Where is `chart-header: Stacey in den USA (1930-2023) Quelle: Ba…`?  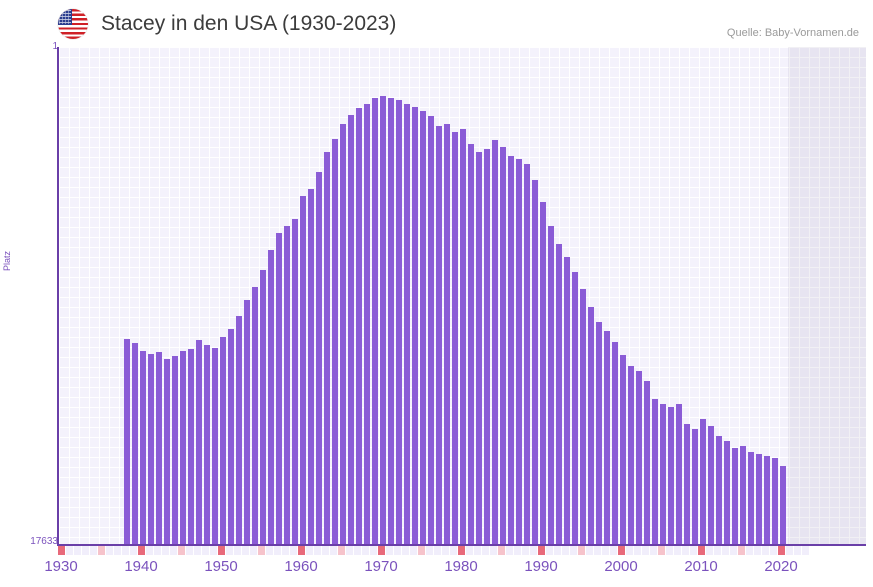
chart-header: Stacey in den USA (1930-2023) Quelle: Ba… is located at coordinates (436, 23).